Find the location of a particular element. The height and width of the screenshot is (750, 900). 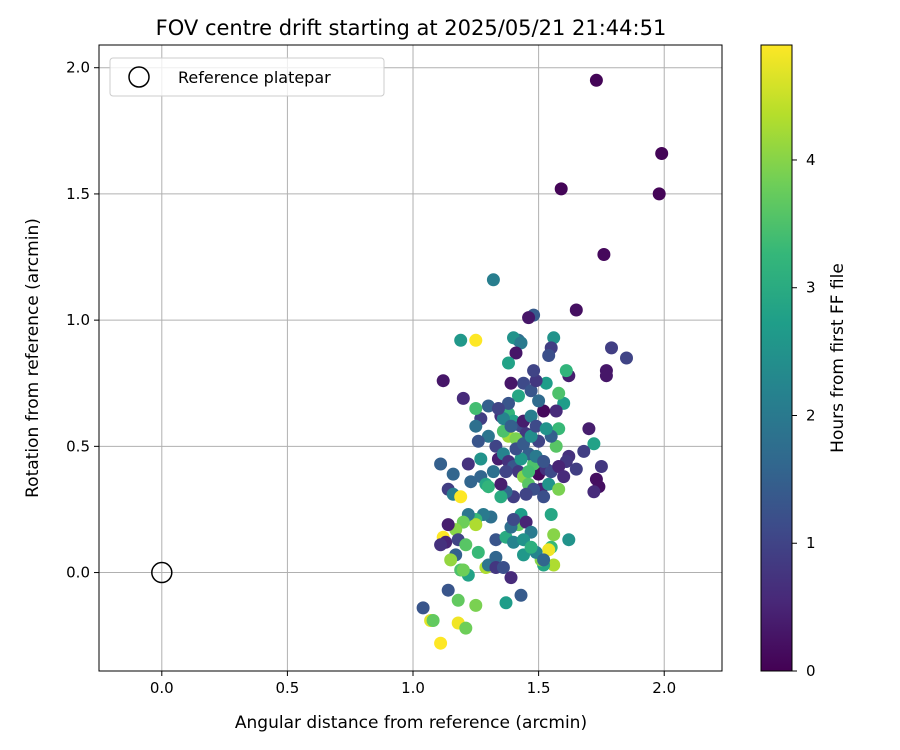

legend-box is located at coordinates (247, 77).